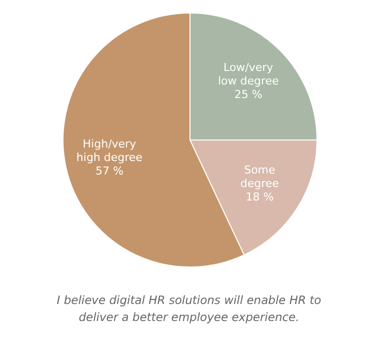  What do you see at coordinates (109, 171) in the screenshot?
I see `data-label: 57 %` at bounding box center [109, 171].